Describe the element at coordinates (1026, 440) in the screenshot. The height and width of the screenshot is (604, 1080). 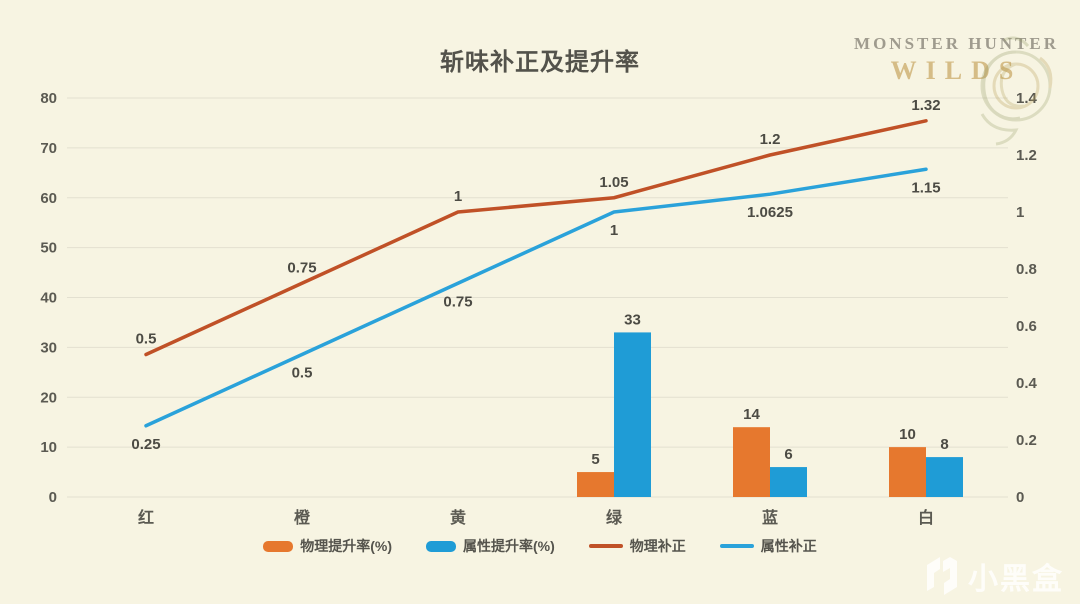
I see `right-axis-tick-label: 0.2` at that location.